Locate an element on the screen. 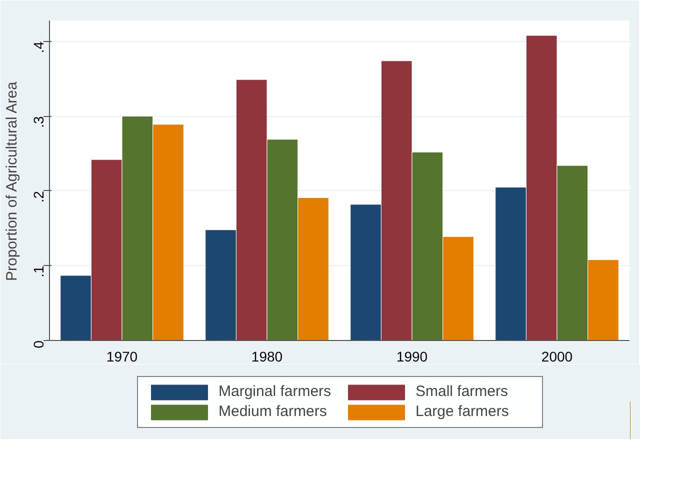 Image resolution: width=675 pixels, height=497 pixels. y-tick-label: .1 is located at coordinates (38, 272).